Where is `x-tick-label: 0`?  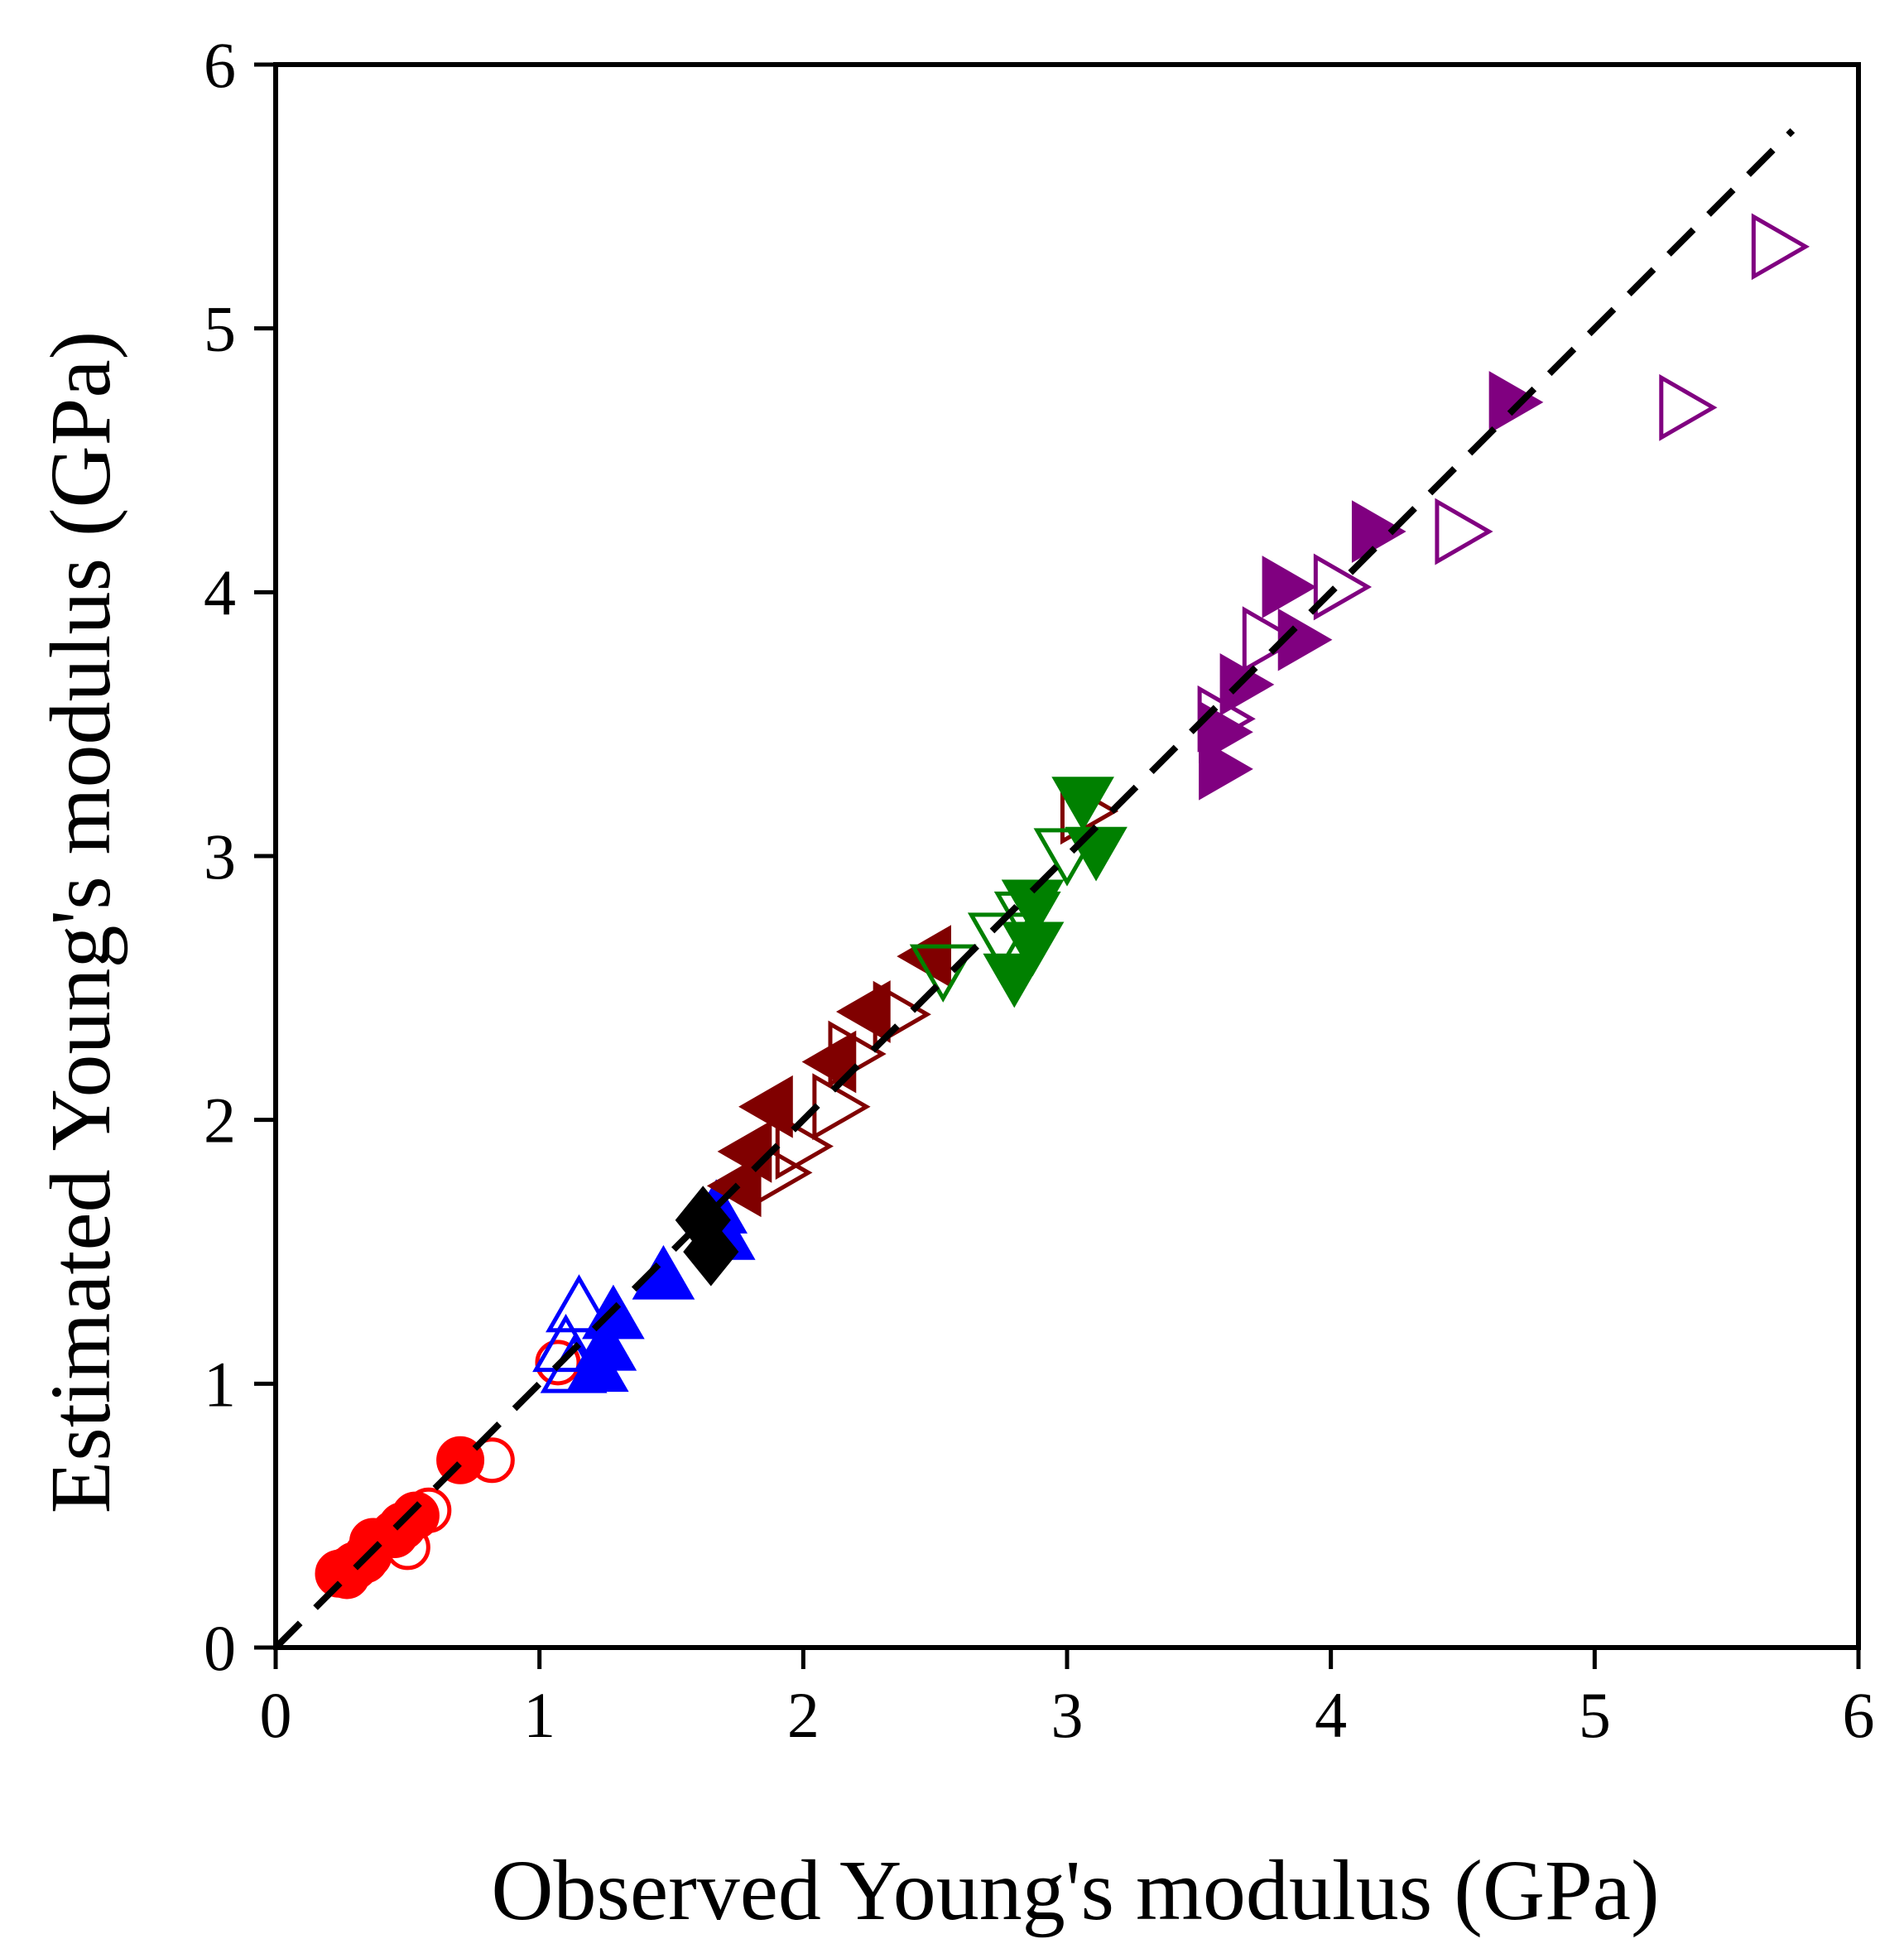 x-tick-label: 0 is located at coordinates (276, 1715).